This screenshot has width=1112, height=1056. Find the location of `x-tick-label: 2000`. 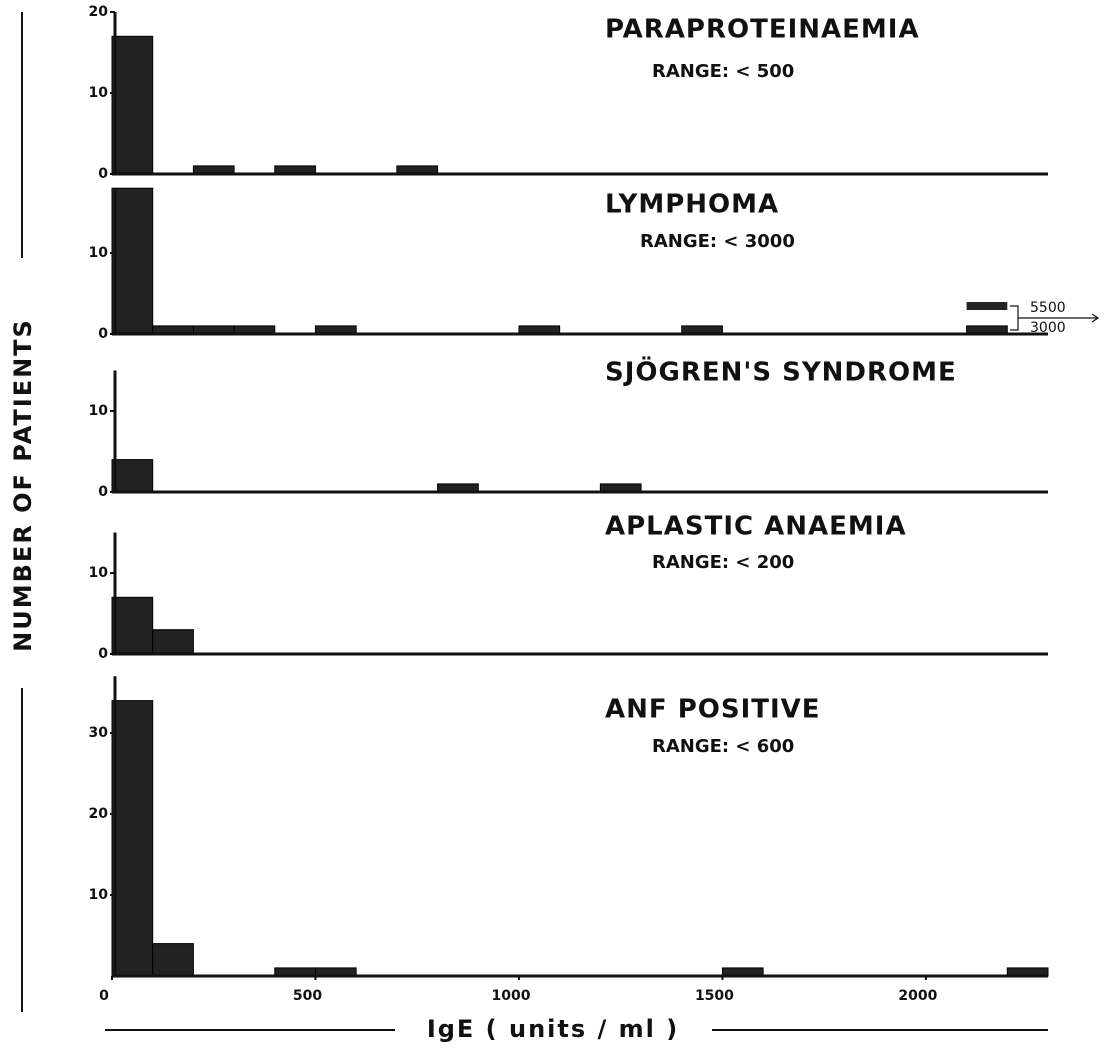

x-tick-label: 2000 is located at coordinates (917, 996).